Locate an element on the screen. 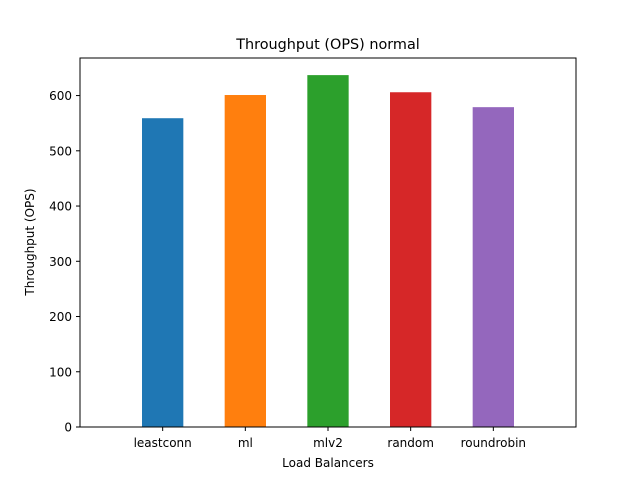  chart-title: Throughput (OPS) normal is located at coordinates (327, 45).